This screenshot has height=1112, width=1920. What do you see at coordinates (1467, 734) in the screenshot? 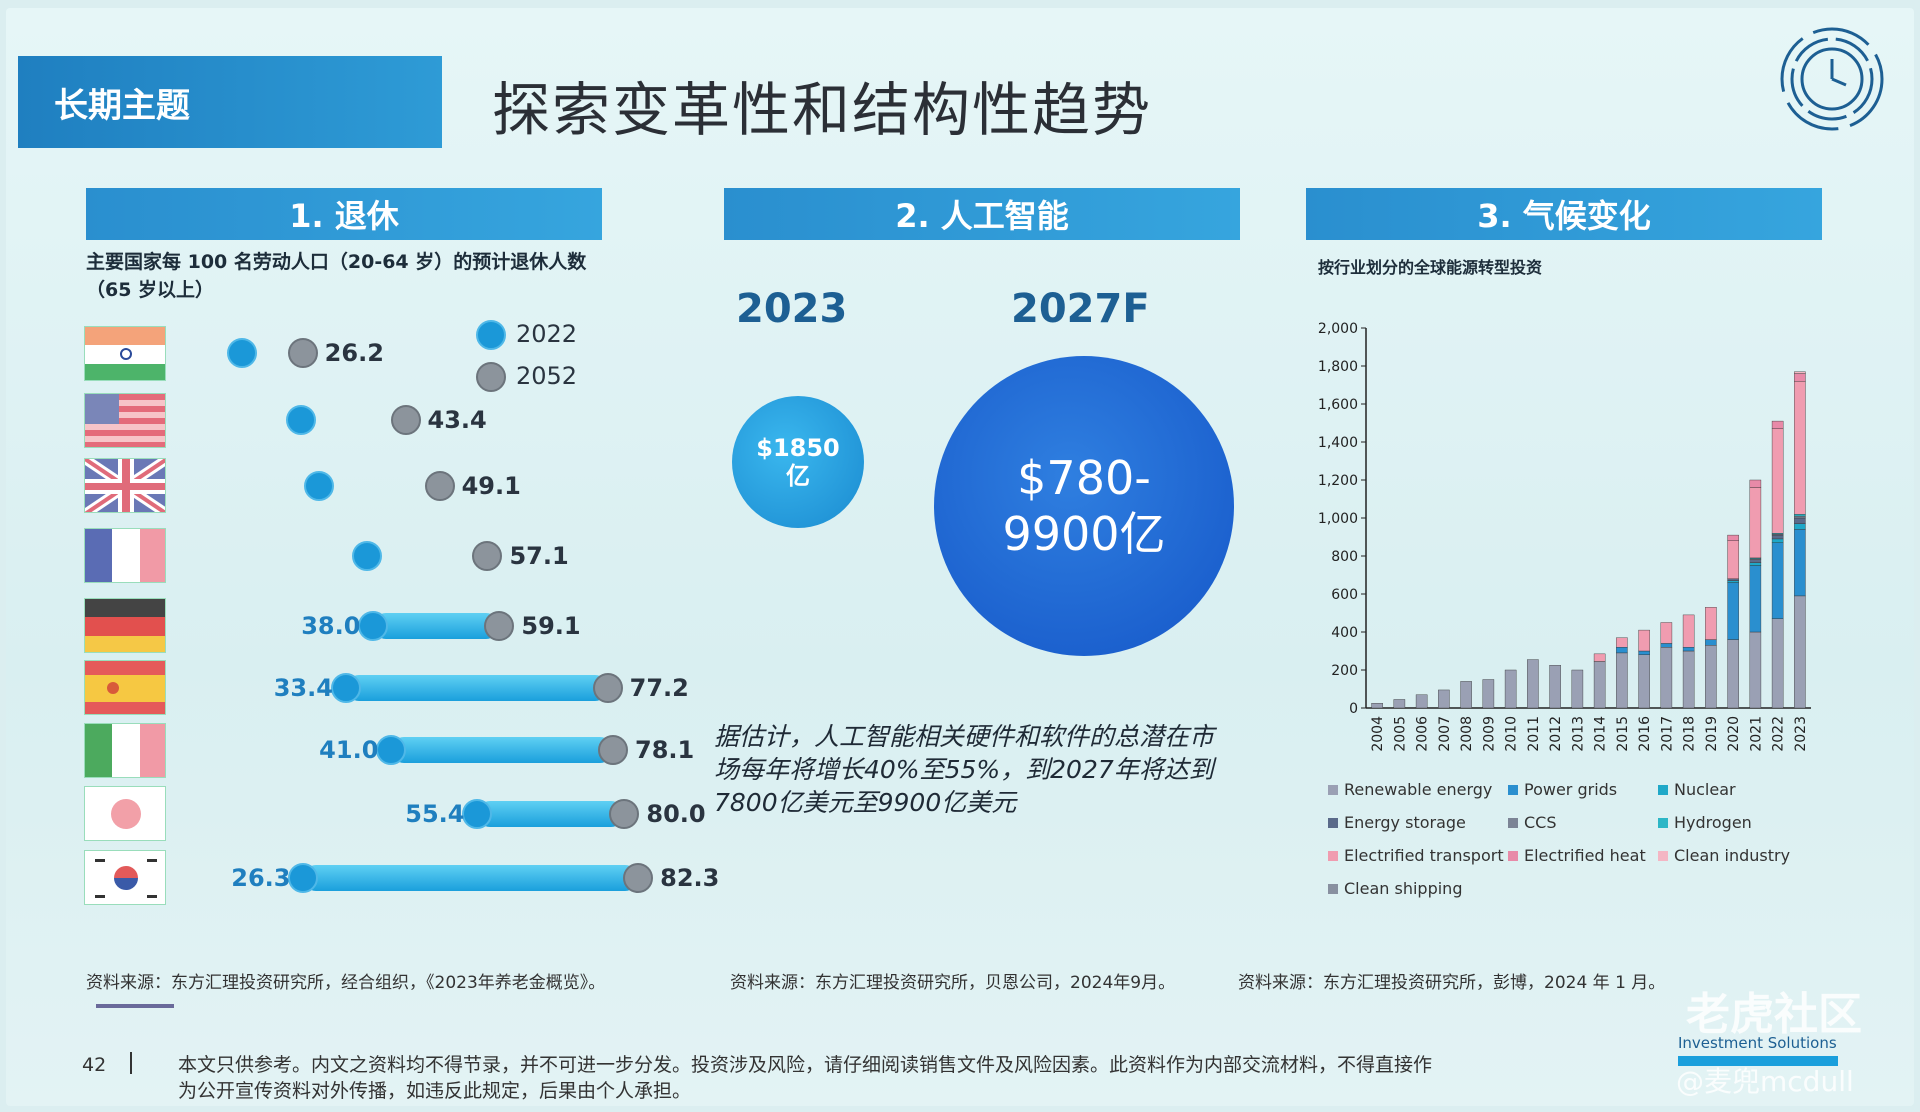
I see `x-tick-label: 2008` at bounding box center [1467, 734].